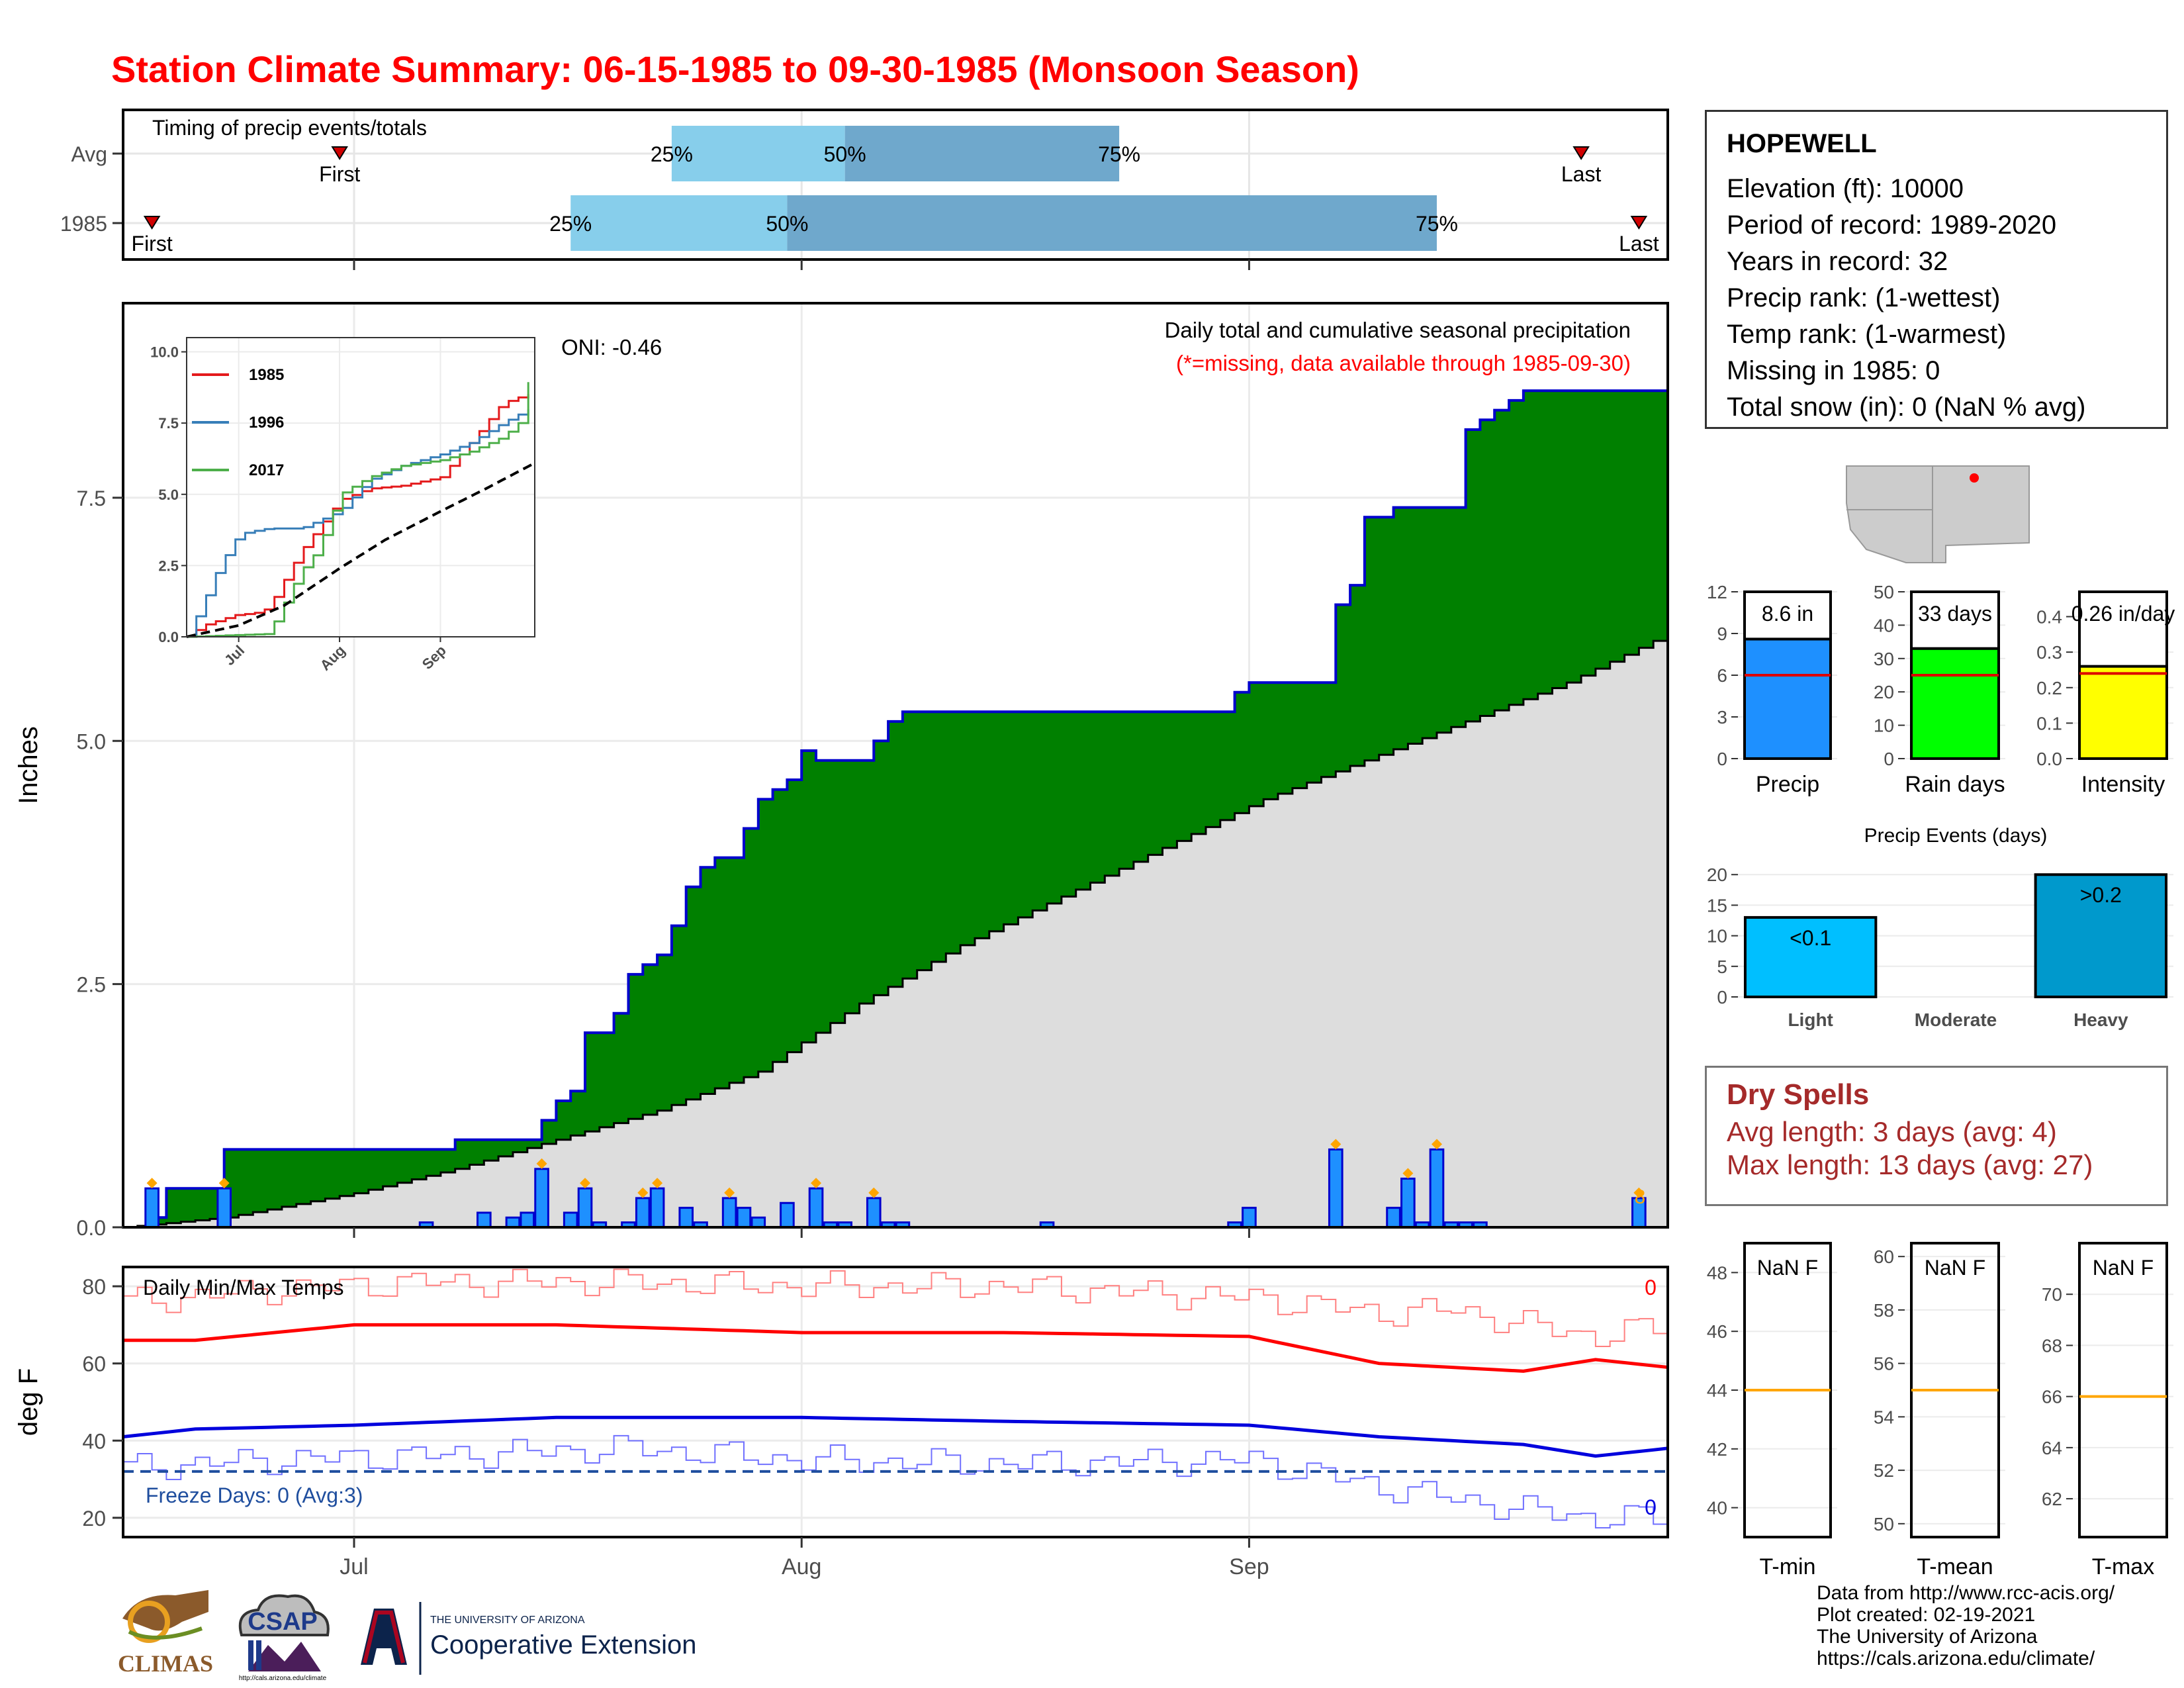 The width and height of the screenshot is (2184, 1688). Describe the element at coordinates (896, 1307) in the screenshot. I see `obs-tmax-line` at that location.